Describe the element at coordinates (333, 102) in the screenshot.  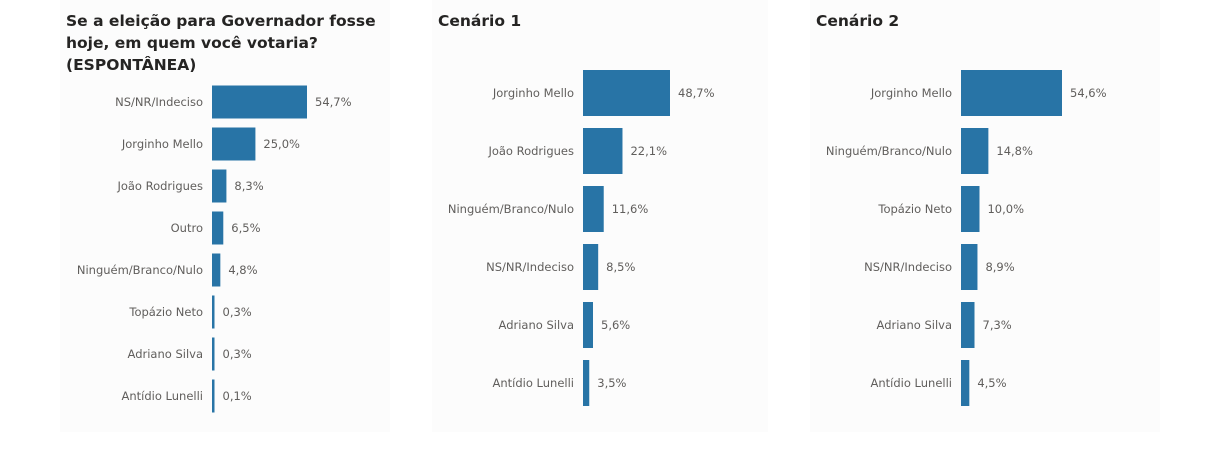
I see `data-label: 54,7%` at that location.